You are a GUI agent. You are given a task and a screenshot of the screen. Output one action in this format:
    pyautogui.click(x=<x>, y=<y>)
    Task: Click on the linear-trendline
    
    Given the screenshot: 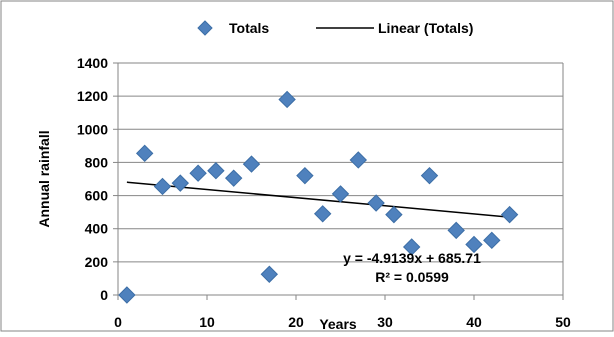 What is the action you would take?
    pyautogui.click(x=318, y=199)
    